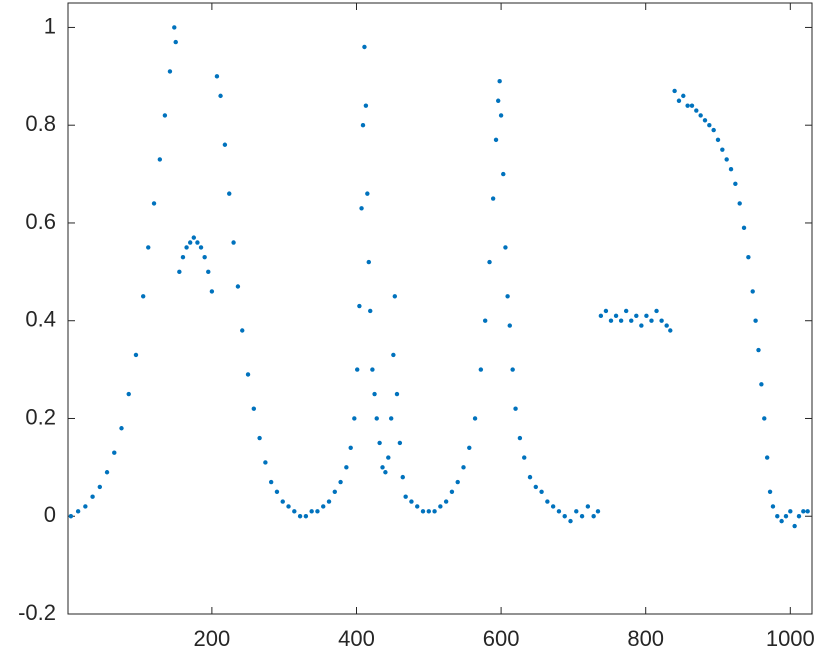 The height and width of the screenshot is (662, 830). I want to click on x-tick-label: 400, so click(356, 638).